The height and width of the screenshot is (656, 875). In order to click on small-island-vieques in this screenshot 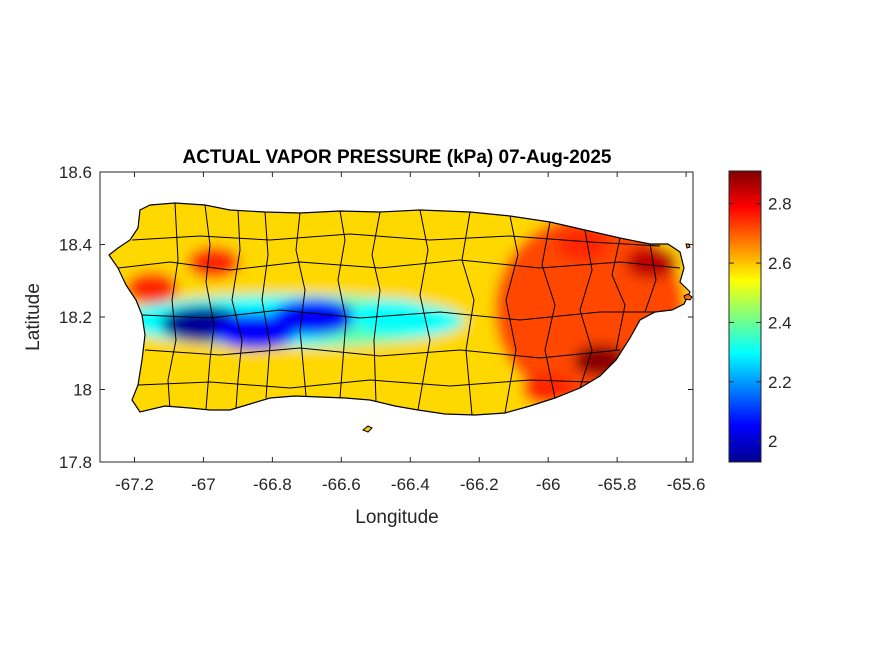, I will do `click(688, 297)`.